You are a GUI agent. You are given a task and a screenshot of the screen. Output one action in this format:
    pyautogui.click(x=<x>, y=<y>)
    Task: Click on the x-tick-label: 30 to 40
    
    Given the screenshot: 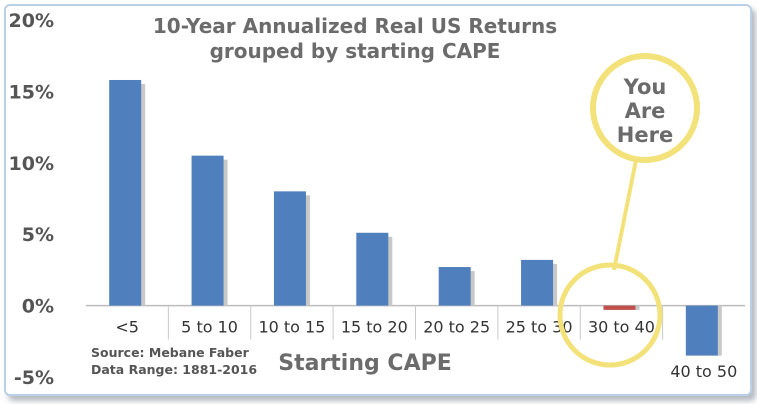 What is the action you would take?
    pyautogui.click(x=621, y=327)
    